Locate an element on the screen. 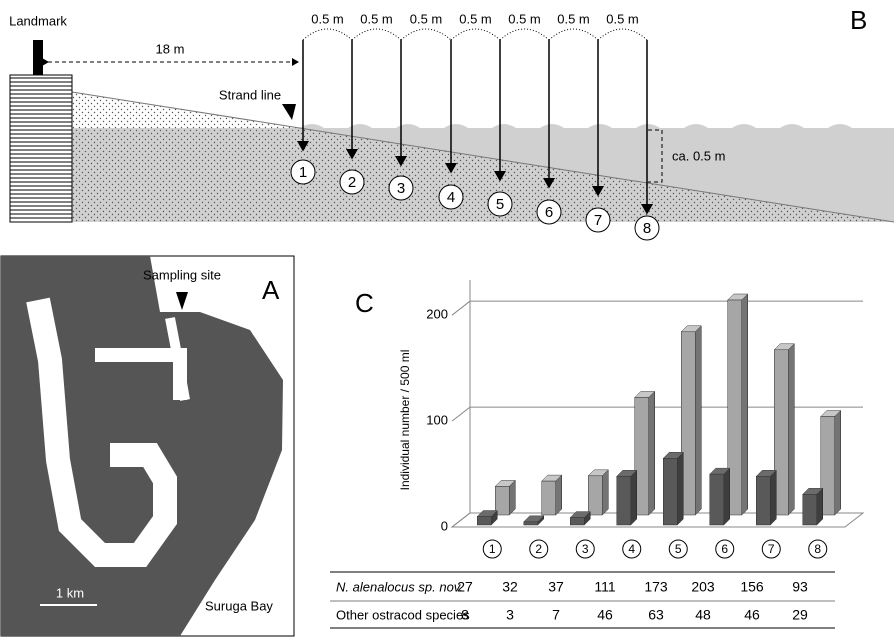 The width and height of the screenshot is (894, 637). station-label: 5 is located at coordinates (500, 204).